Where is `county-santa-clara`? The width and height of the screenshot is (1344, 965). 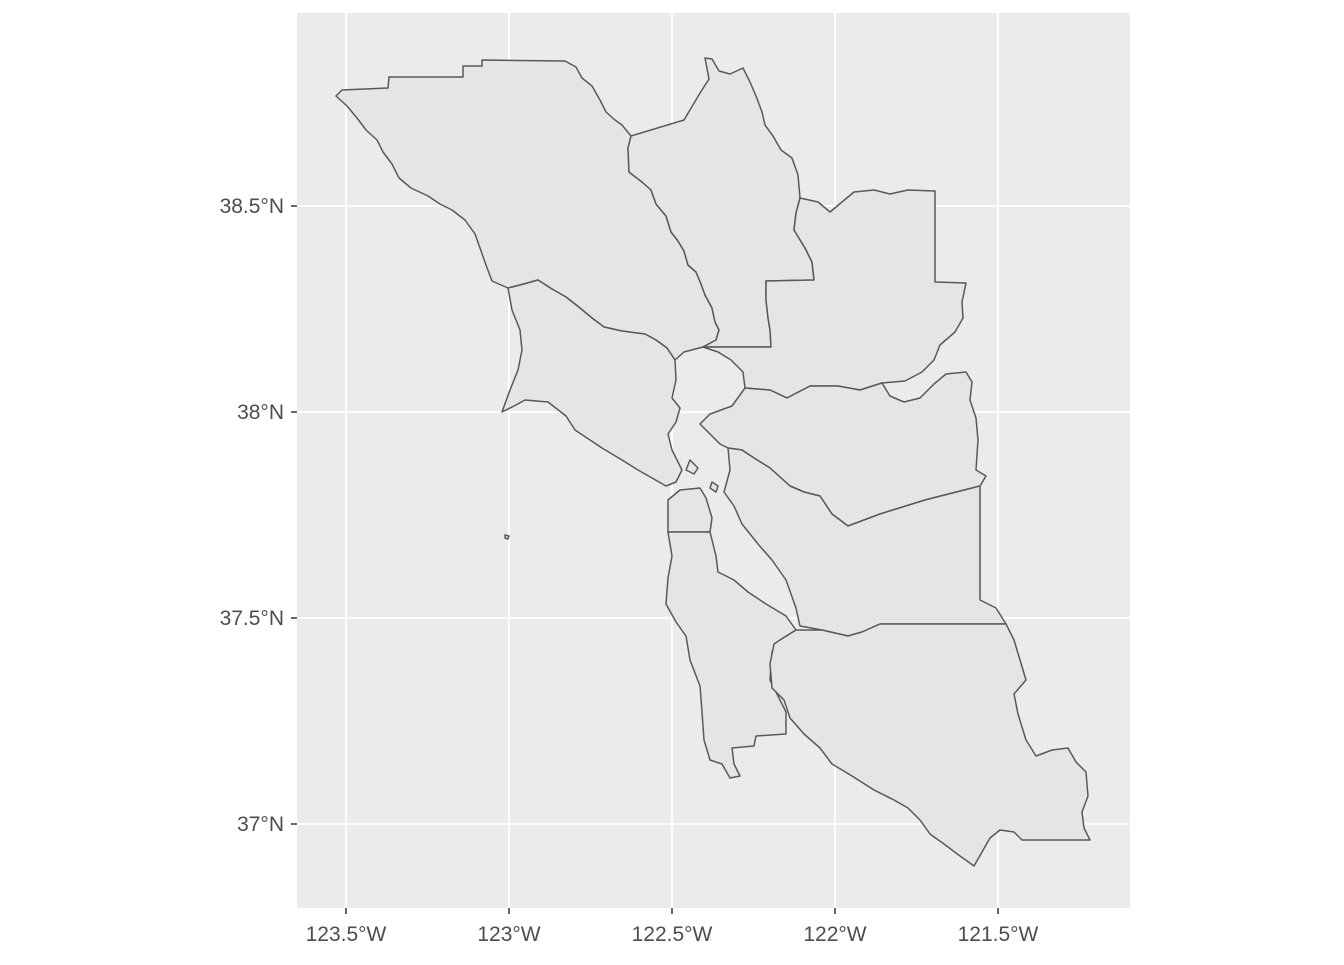 county-santa-clara is located at coordinates (930, 745).